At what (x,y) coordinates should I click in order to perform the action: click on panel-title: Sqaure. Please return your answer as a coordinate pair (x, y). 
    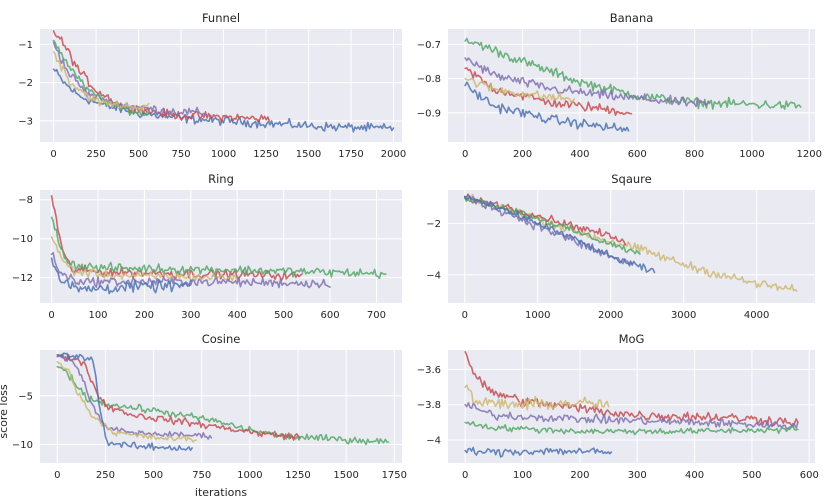
    Looking at the image, I should click on (631, 179).